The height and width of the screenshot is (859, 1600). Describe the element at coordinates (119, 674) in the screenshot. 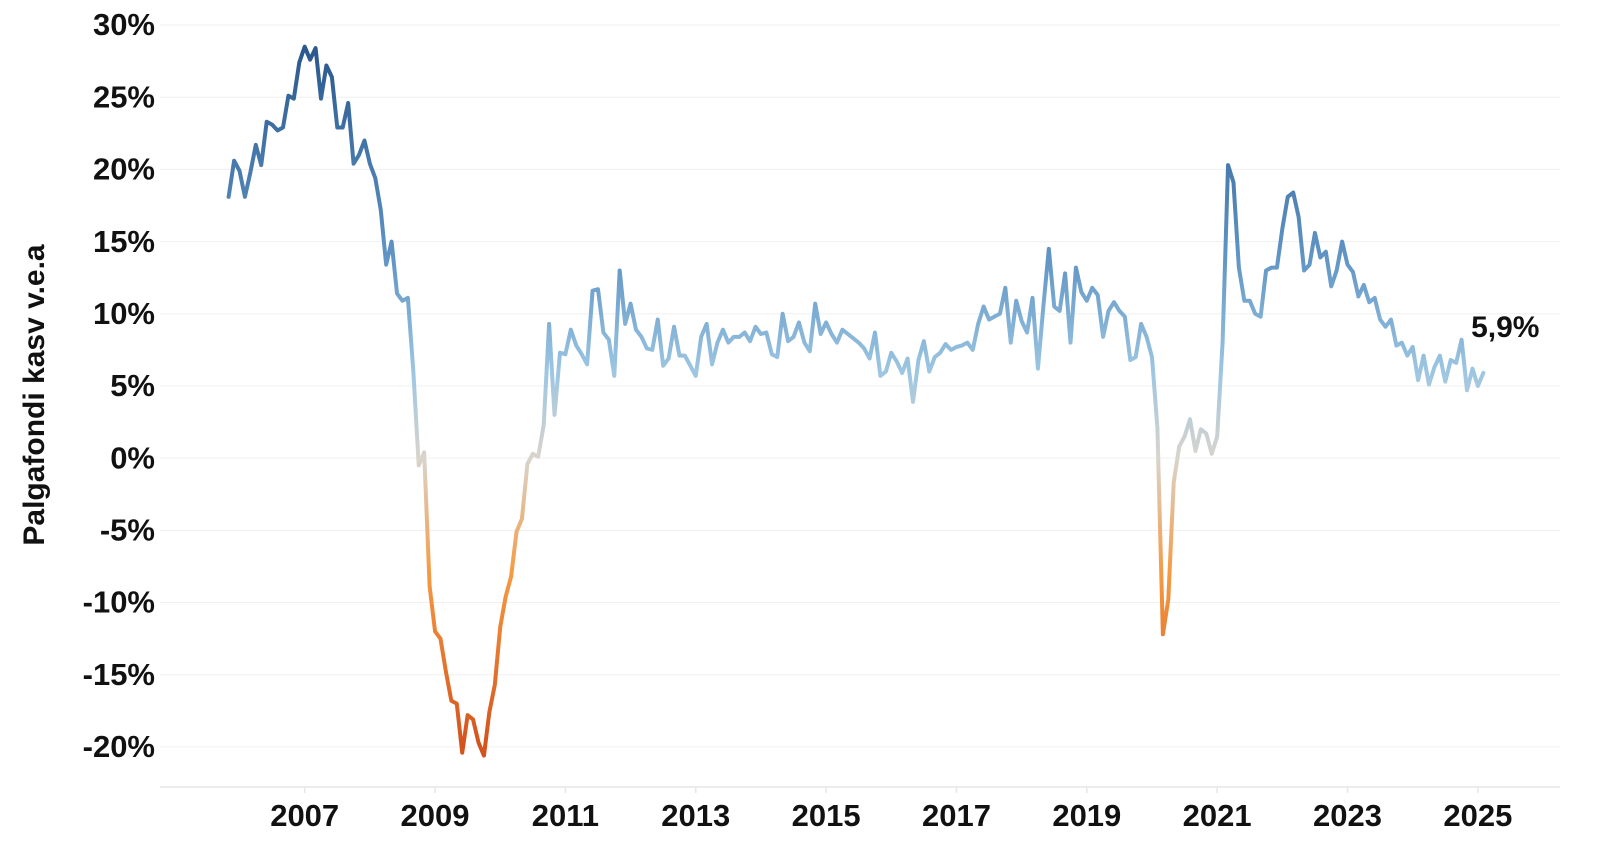

I see `y-tick-label: -15%` at that location.